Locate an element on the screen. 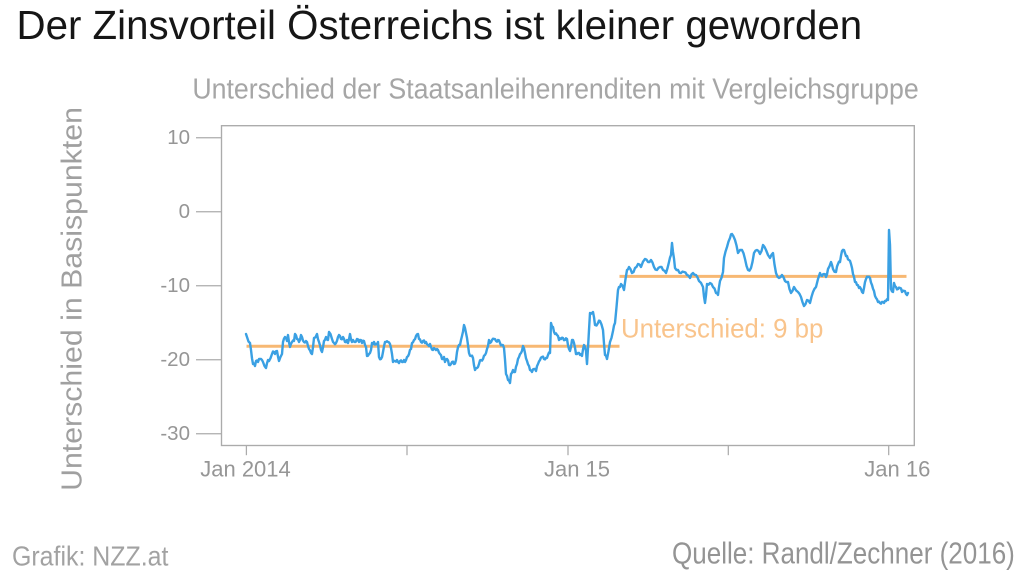  svg-text: Jan 15 is located at coordinates (577, 468).